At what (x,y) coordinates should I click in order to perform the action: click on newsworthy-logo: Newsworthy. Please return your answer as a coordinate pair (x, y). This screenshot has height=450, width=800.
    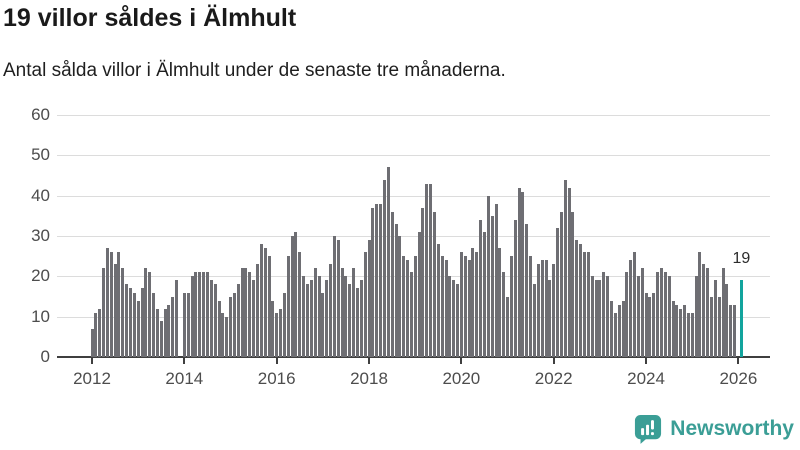
    Looking at the image, I should click on (714, 429).